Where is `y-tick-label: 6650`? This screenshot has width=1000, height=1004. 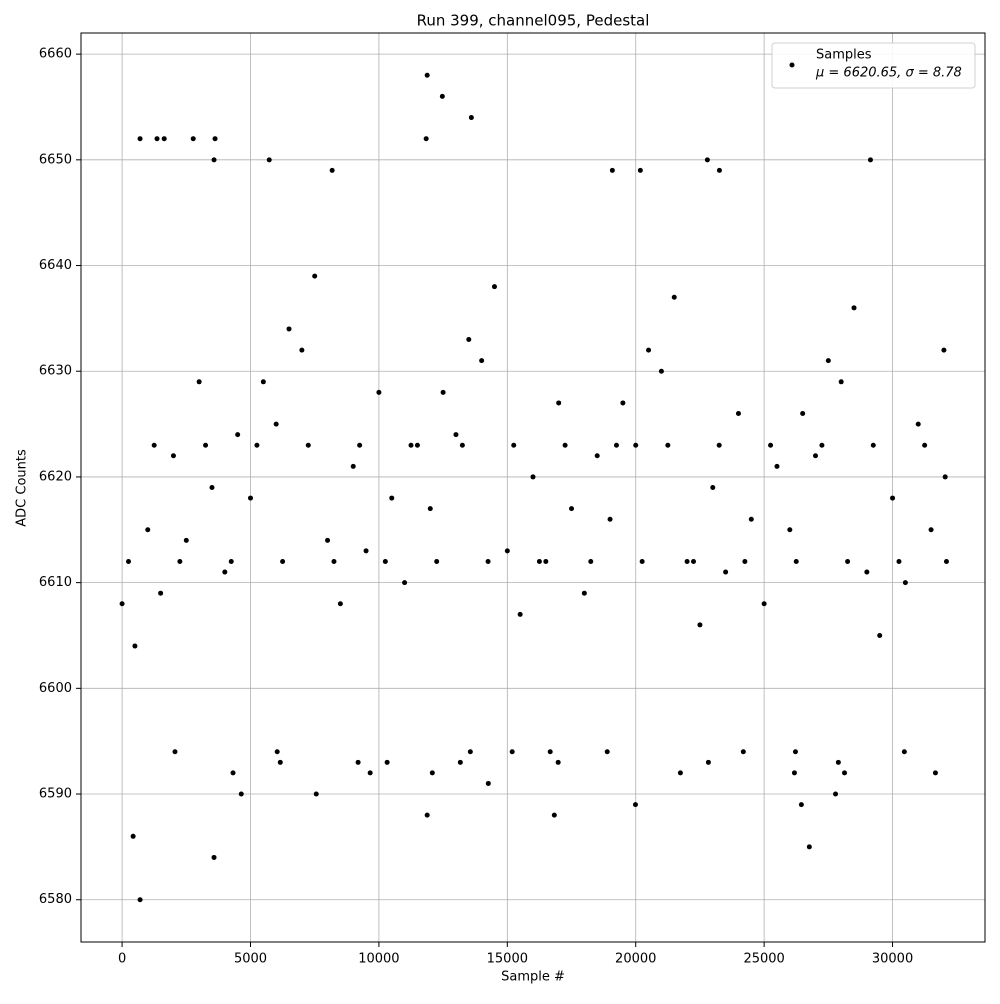
y-tick-label: 6650 is located at coordinates (55, 159).